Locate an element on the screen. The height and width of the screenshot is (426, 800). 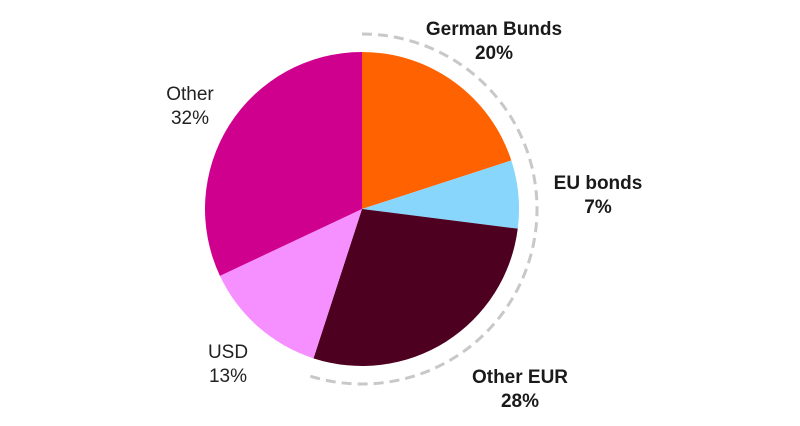
slice-value-usd: 13% is located at coordinates (228, 376).